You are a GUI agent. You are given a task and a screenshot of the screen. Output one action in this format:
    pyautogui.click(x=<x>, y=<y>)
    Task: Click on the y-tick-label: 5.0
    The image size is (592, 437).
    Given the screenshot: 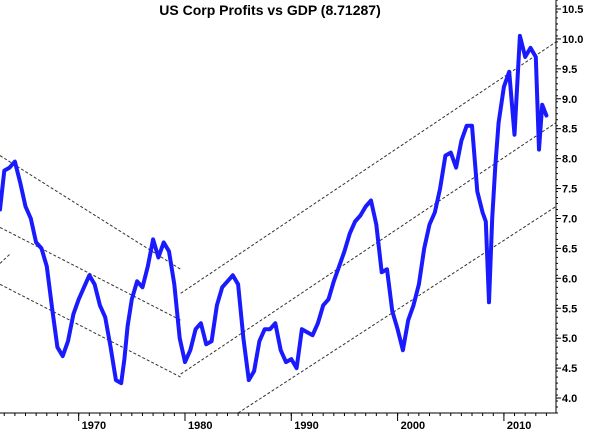 What is the action you would take?
    pyautogui.click(x=569, y=339)
    